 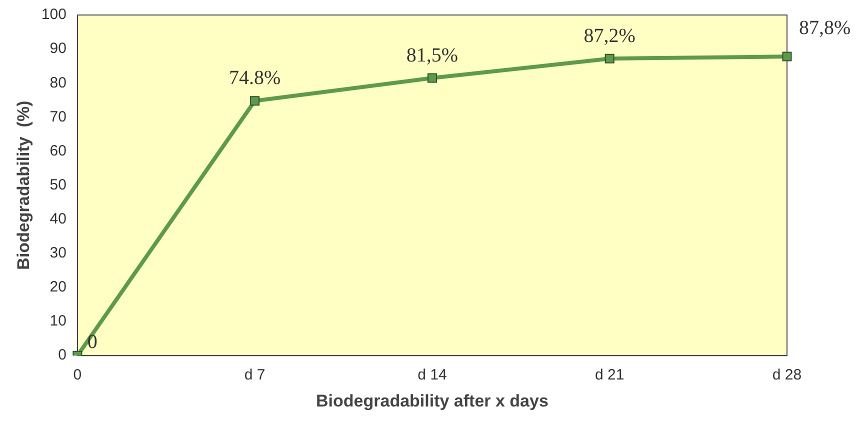 I want to click on y-axis-title: Biodegradability (%), so click(x=23, y=185).